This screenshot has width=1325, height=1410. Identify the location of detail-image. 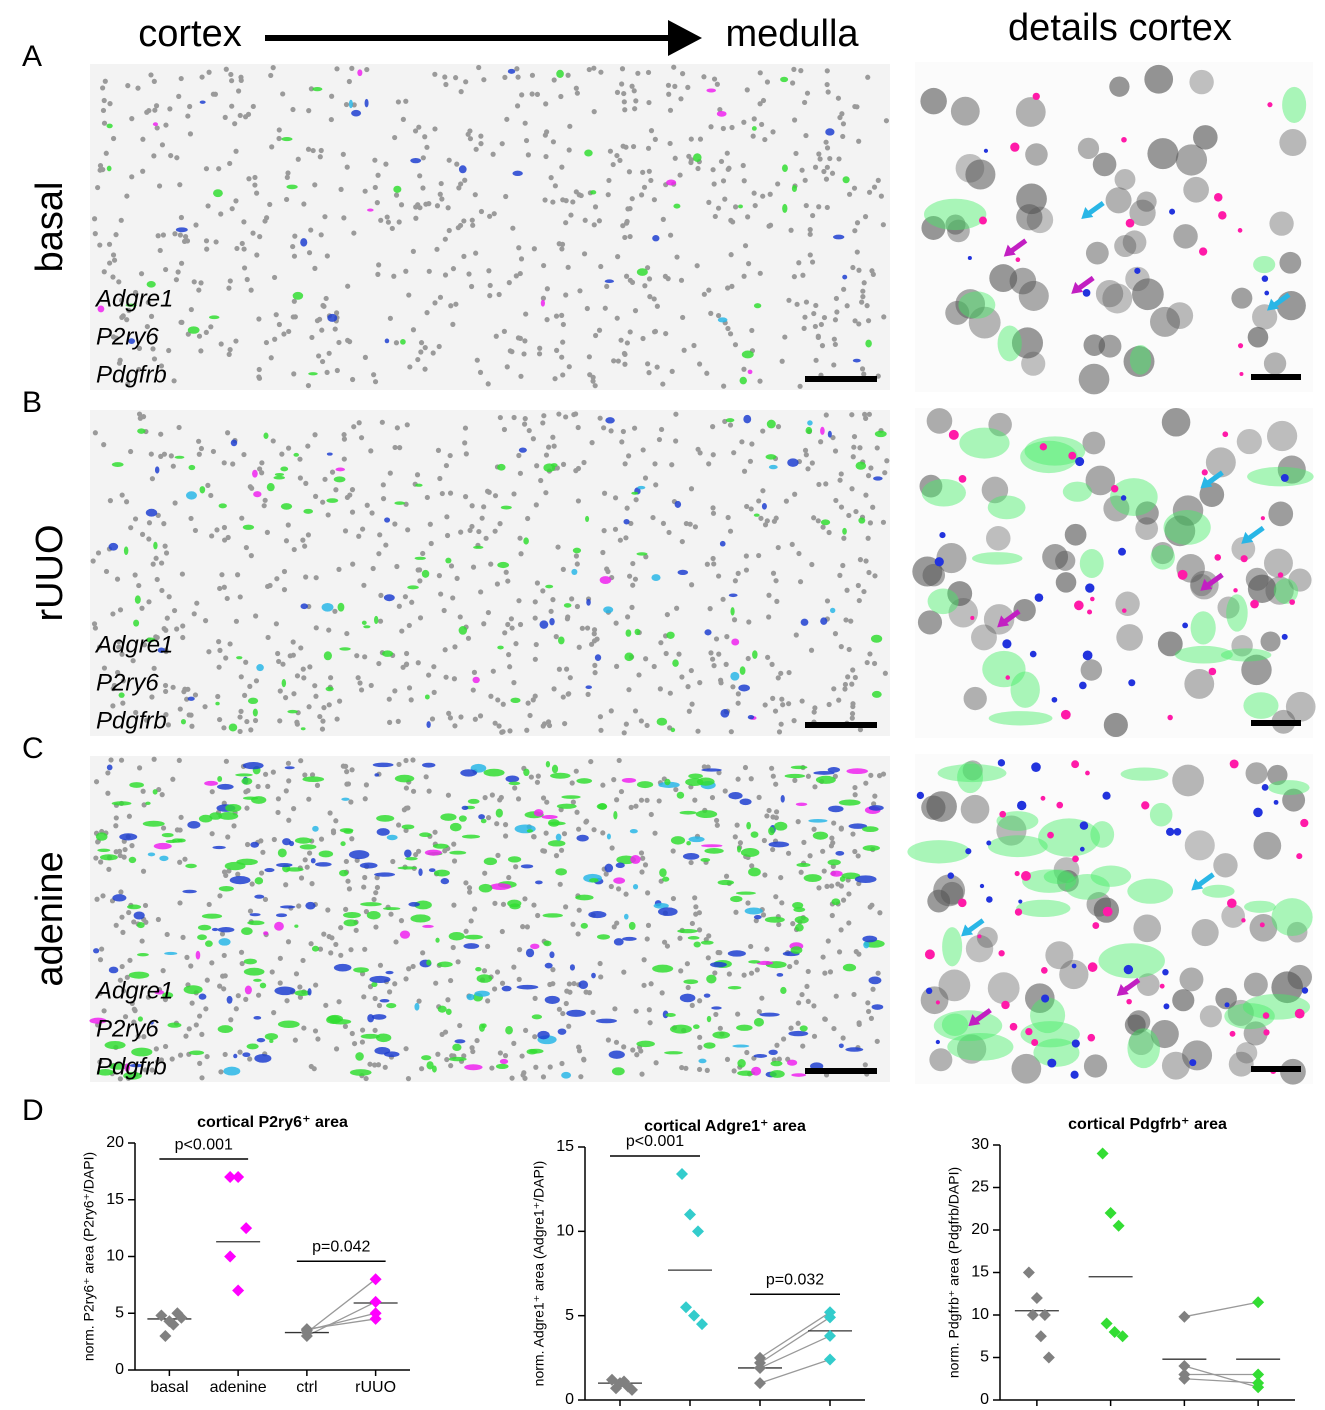
(1113, 573).